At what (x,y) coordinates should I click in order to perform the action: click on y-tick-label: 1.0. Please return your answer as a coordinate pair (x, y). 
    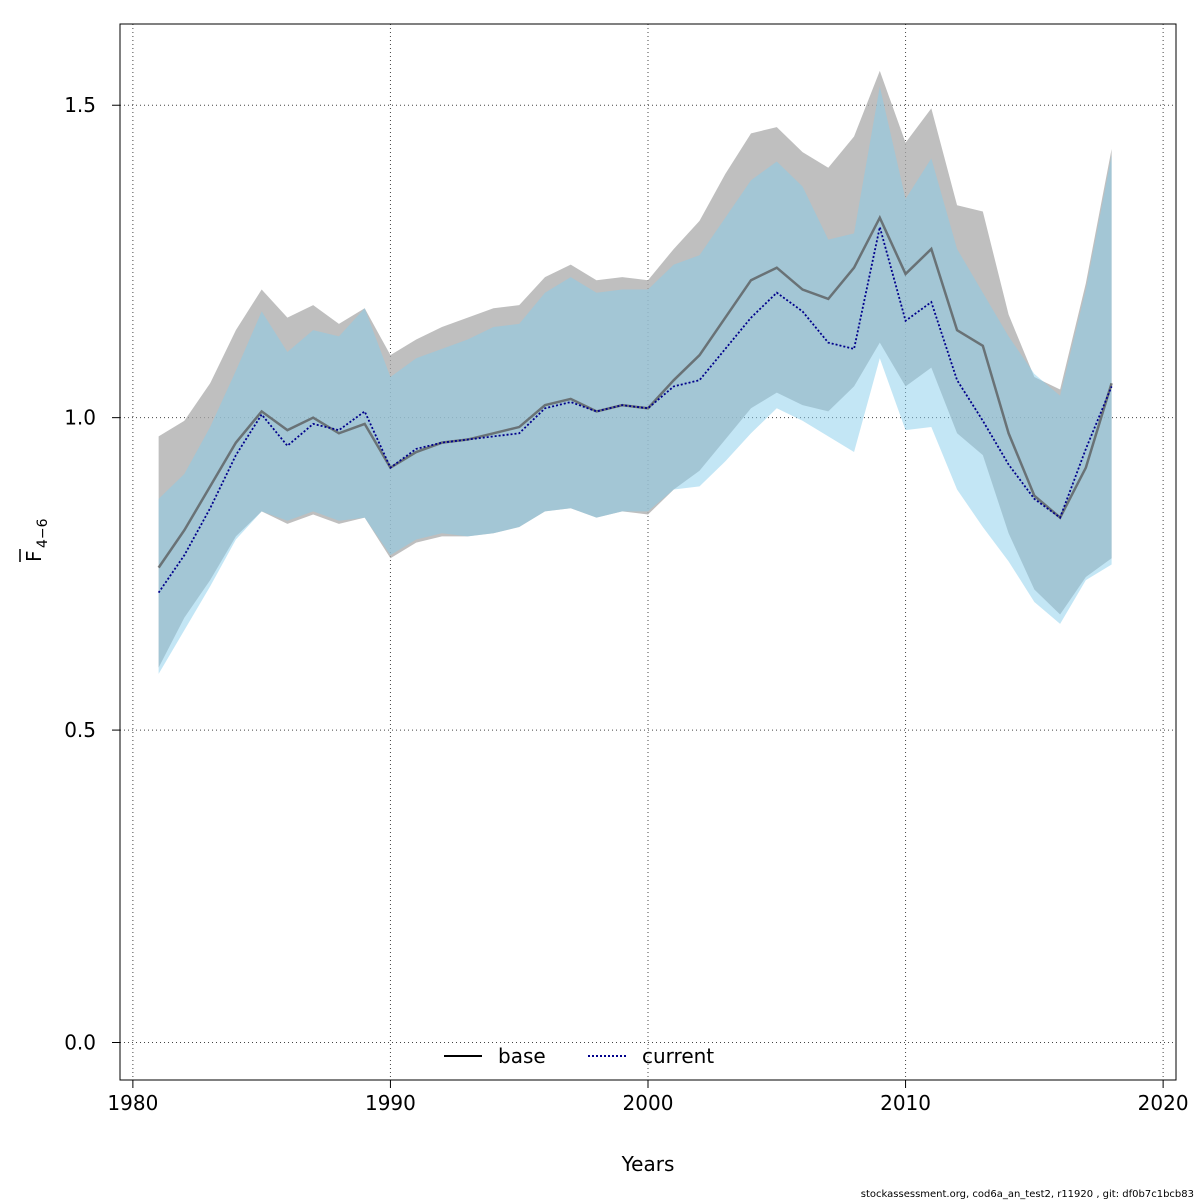
    Looking at the image, I should click on (80, 418).